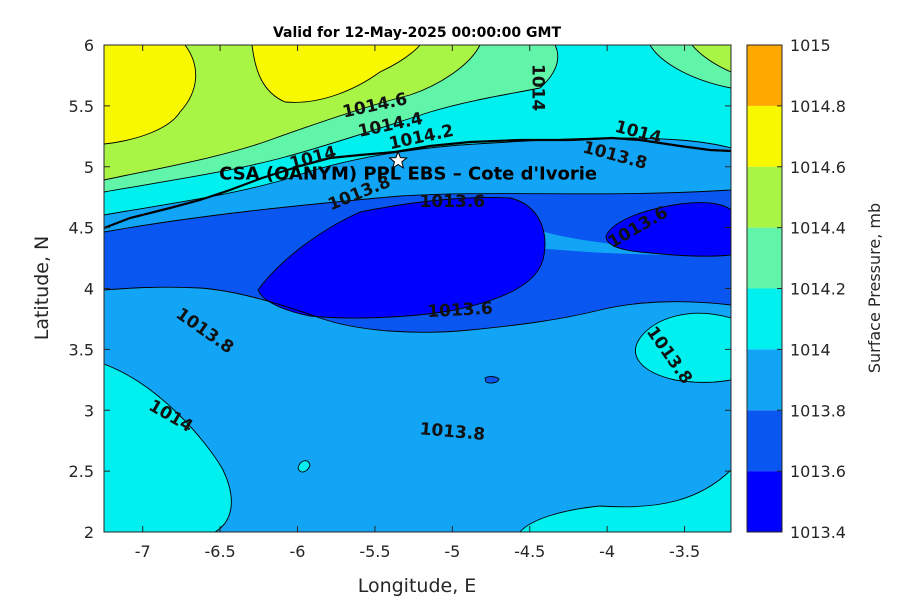  I want to click on band-1013-6-small, so click(492, 379).